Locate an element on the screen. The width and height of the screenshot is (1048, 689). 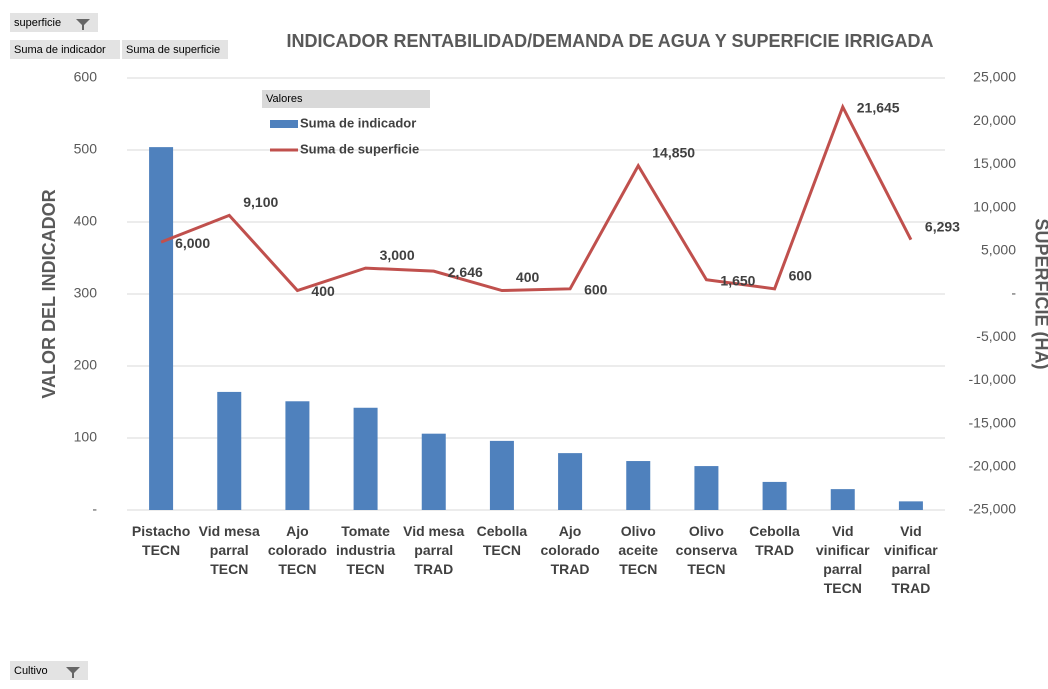
x-tick-label: Olivo conserva TECN is located at coordinates (706, 550).